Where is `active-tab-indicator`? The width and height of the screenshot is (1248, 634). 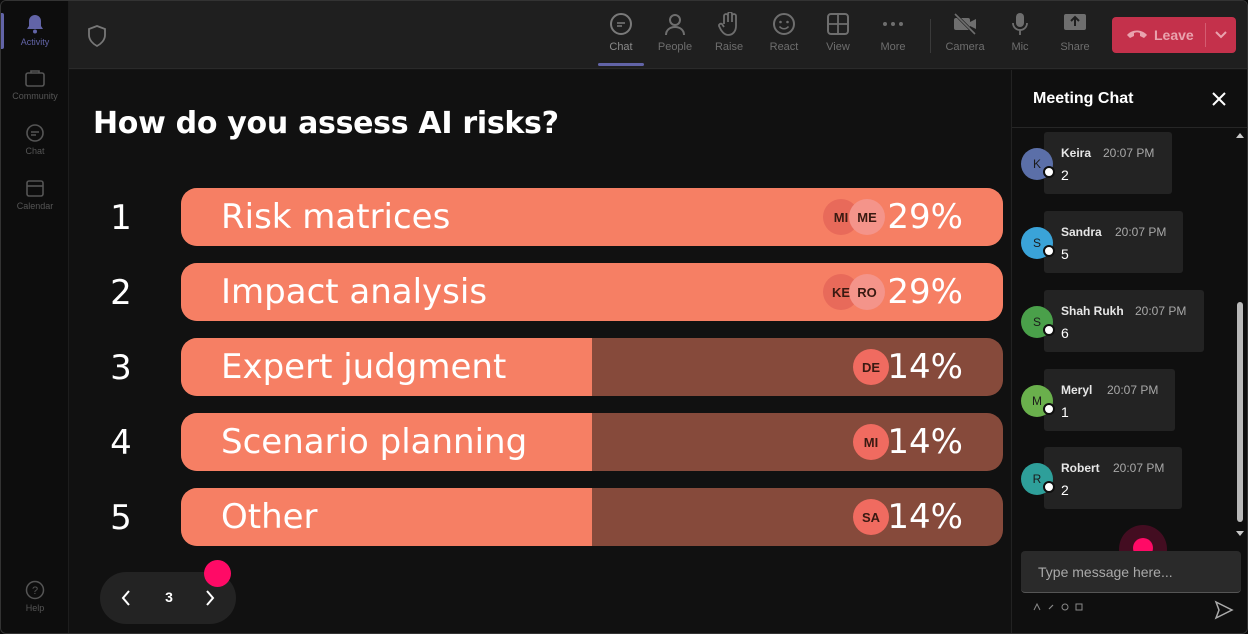 active-tab-indicator is located at coordinates (621, 64).